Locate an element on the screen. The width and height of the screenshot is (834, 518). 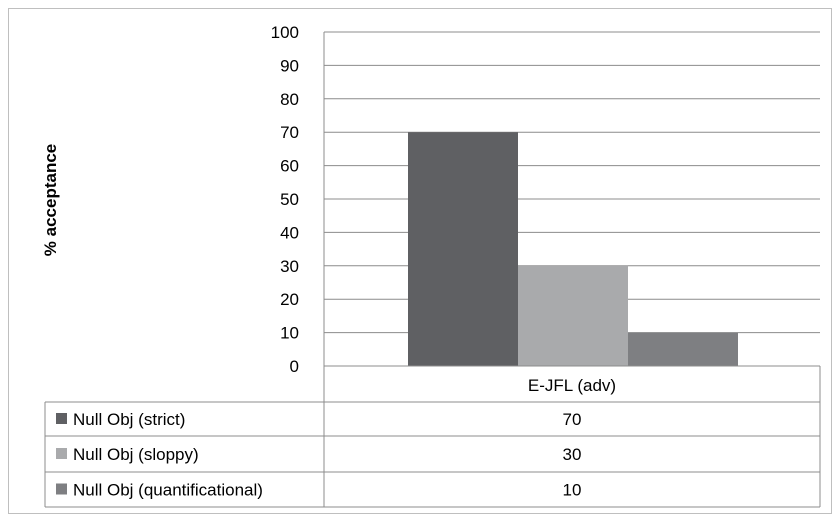
y-tick-label: 10 is located at coordinates (289, 333).